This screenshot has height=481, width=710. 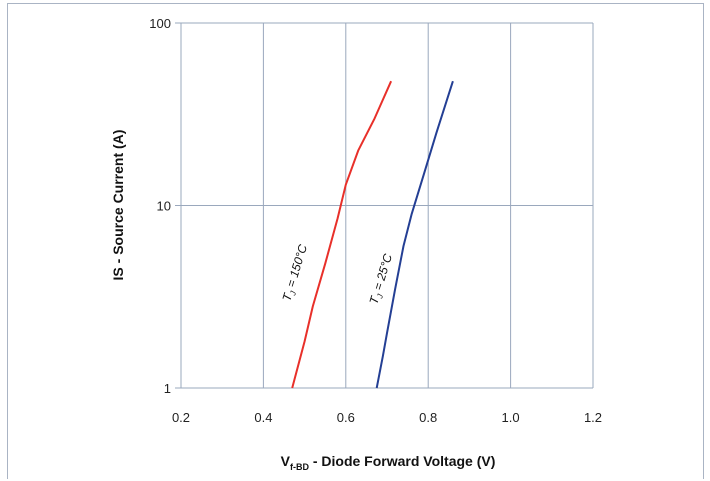 I want to click on x-tick-label: 0.8, so click(x=428, y=417).